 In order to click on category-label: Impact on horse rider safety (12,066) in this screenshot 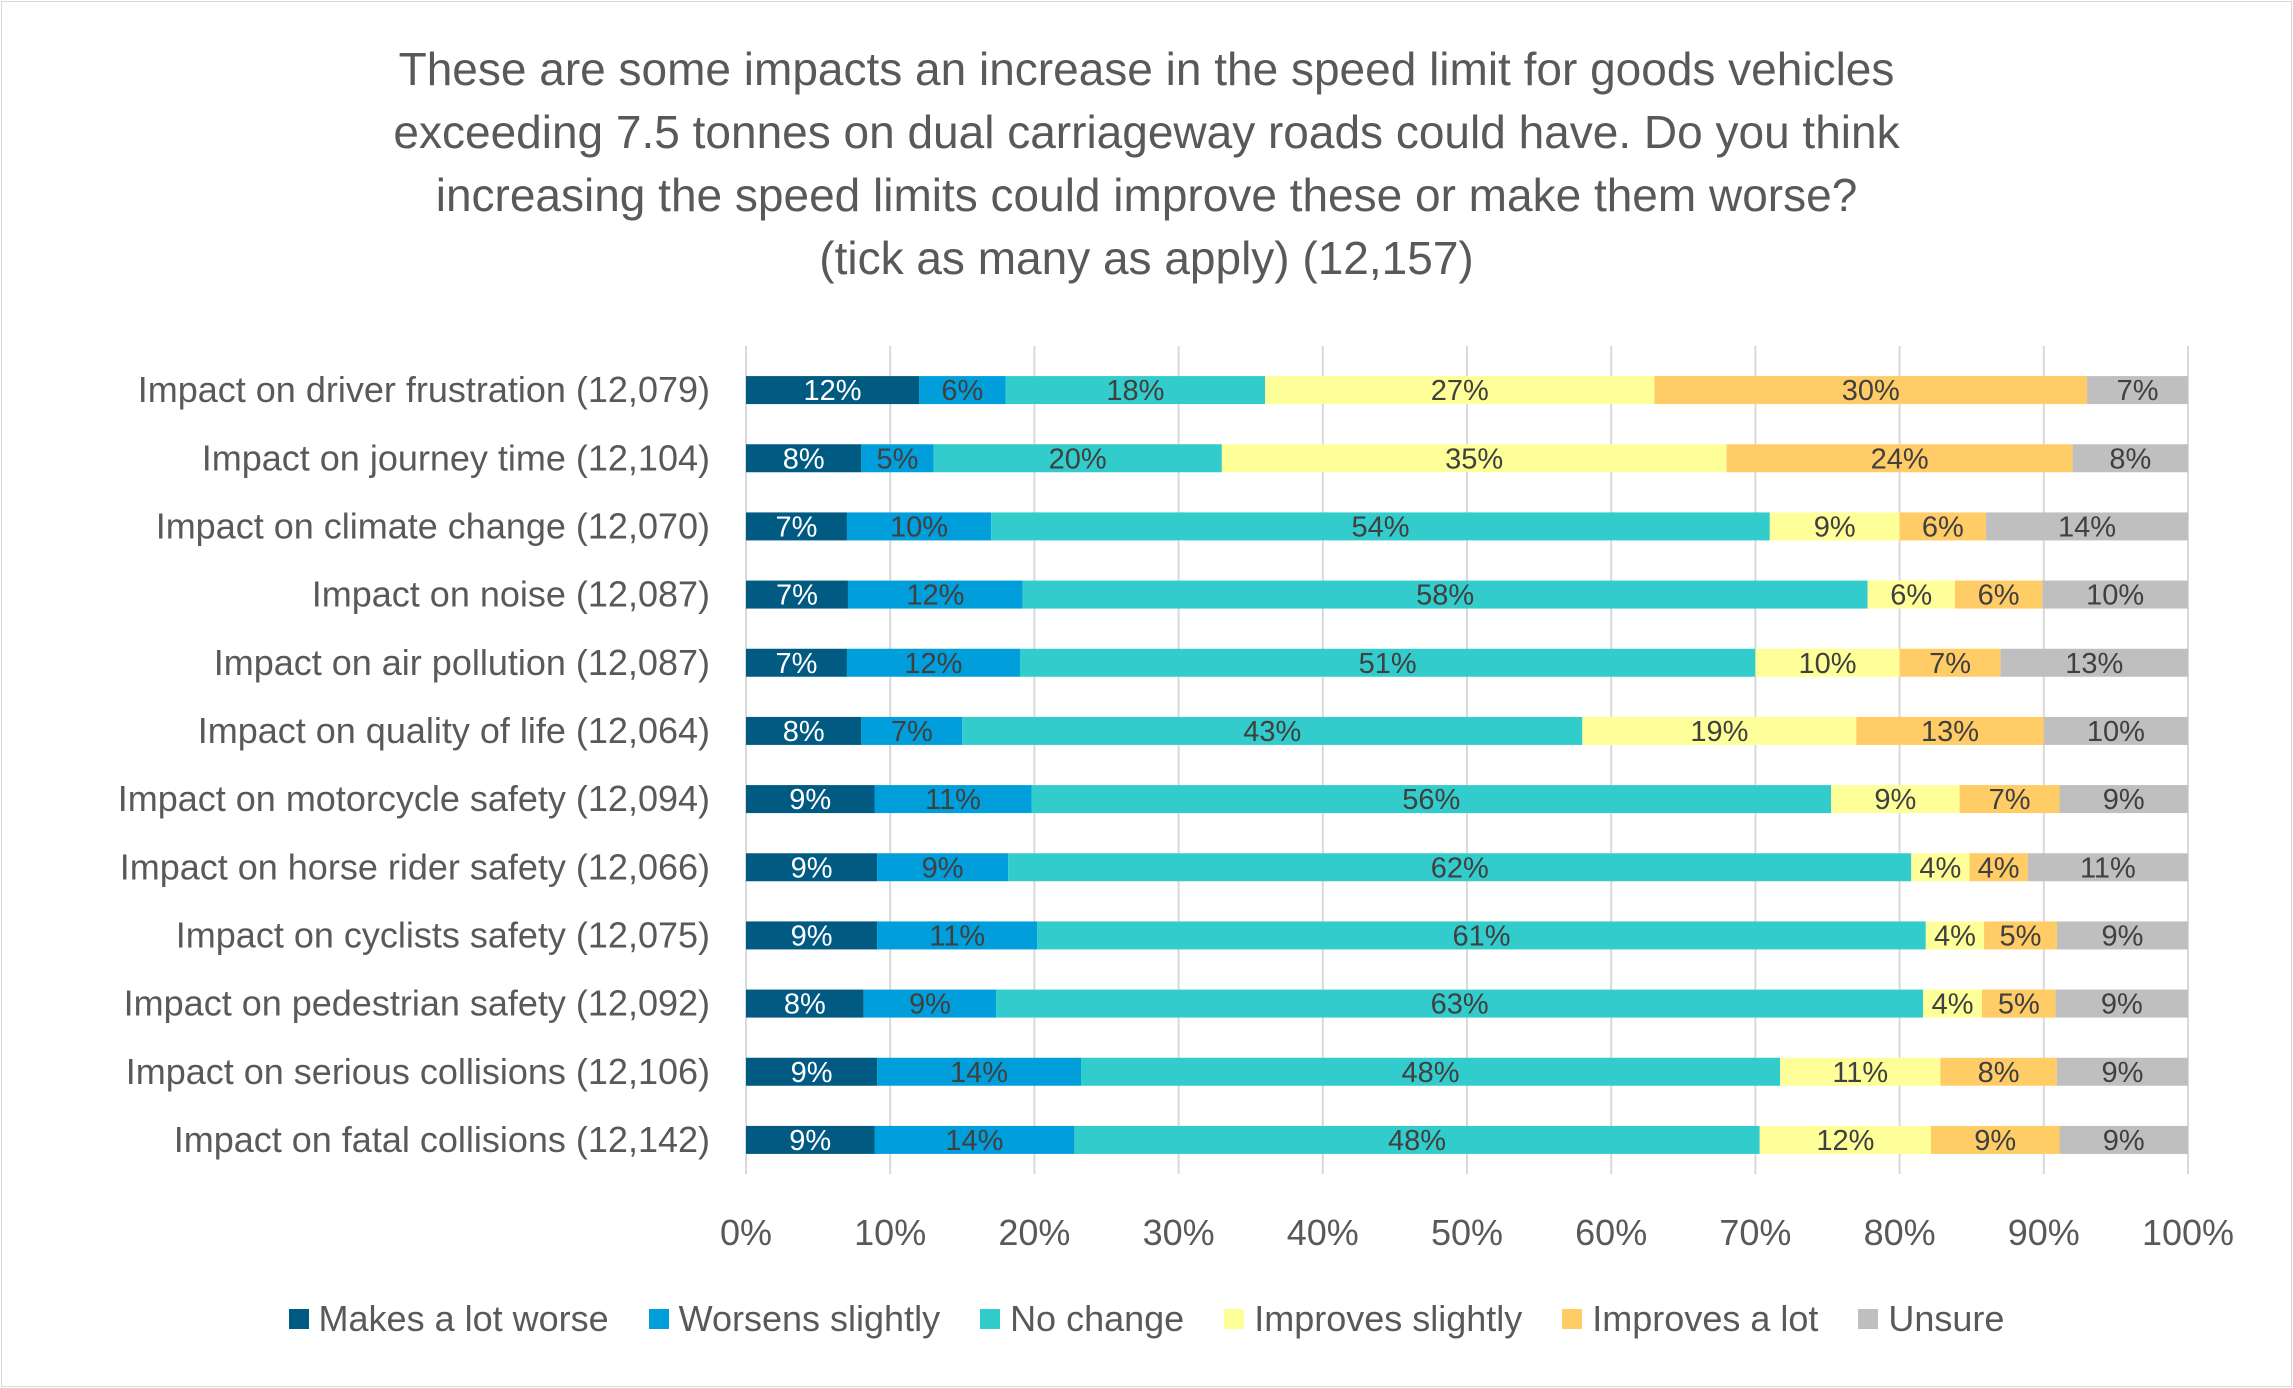, I will do `click(415, 866)`.